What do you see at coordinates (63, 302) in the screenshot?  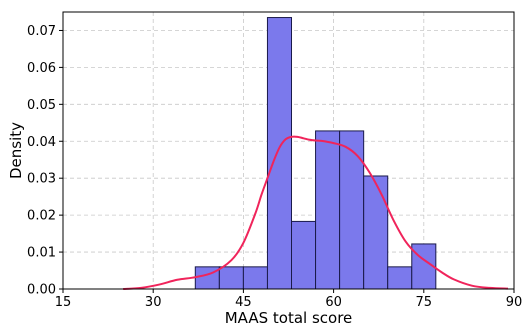 I see `x-tick-label: 15` at bounding box center [63, 302].